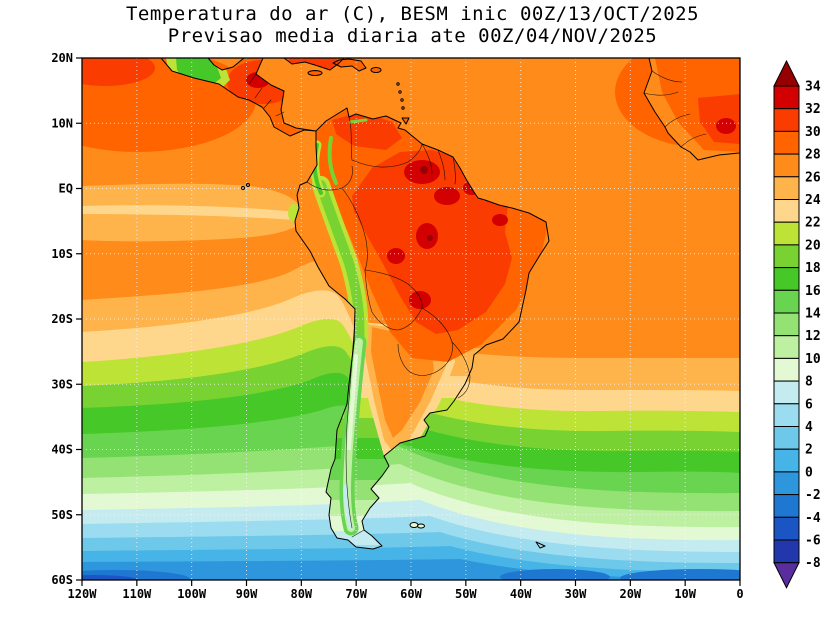 This screenshot has height=637, width=825. Describe the element at coordinates (348, 507) in the screenshot. I see `patagonia-ice-cold-core` at that location.